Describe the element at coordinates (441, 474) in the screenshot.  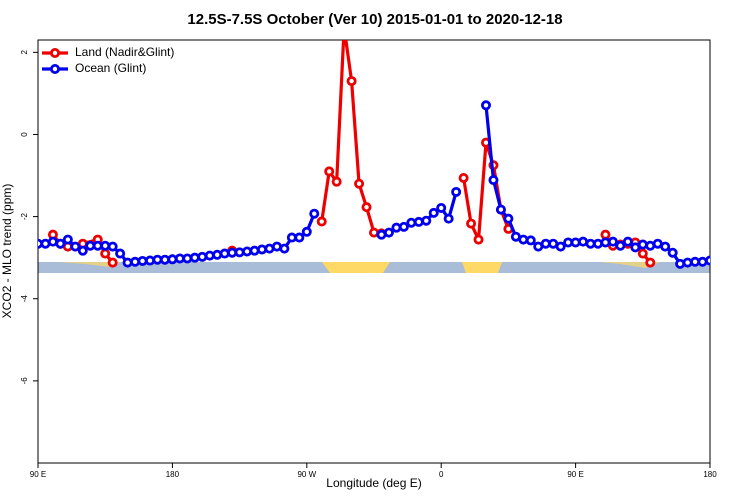
I see `x-tick-label: 0` at that location.